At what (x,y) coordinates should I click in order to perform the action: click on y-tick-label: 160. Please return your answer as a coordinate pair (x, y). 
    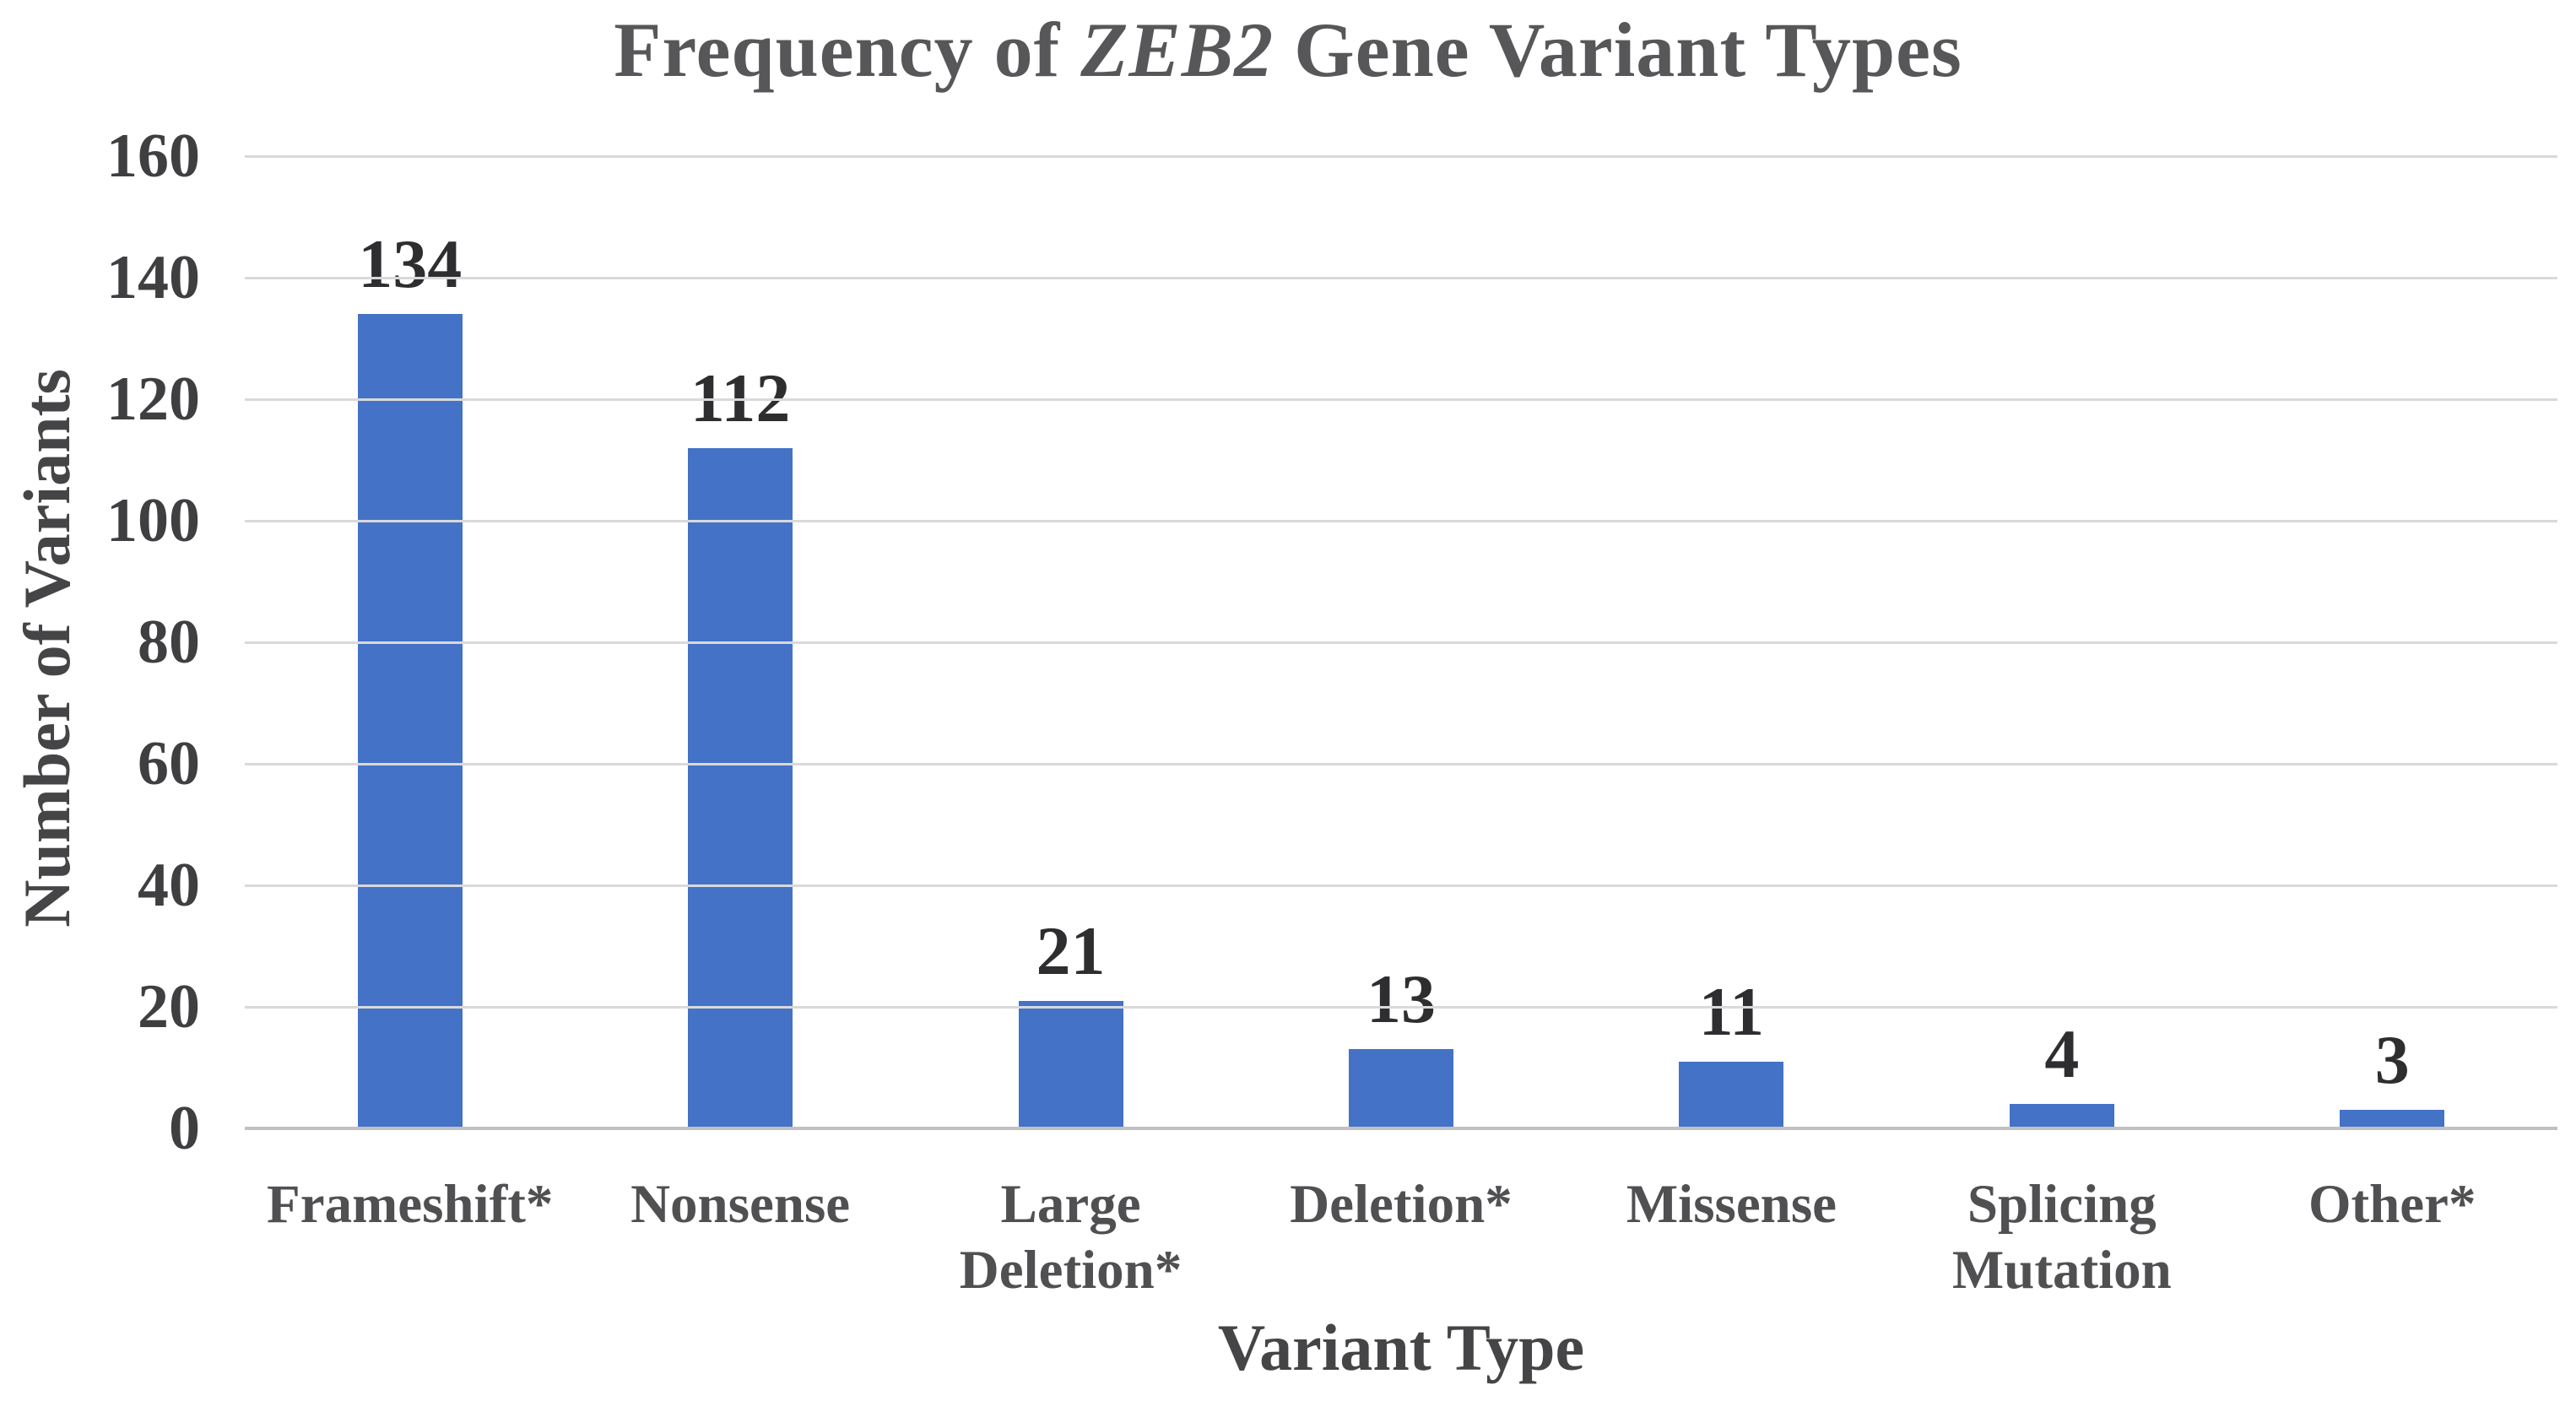
    Looking at the image, I should click on (153, 156).